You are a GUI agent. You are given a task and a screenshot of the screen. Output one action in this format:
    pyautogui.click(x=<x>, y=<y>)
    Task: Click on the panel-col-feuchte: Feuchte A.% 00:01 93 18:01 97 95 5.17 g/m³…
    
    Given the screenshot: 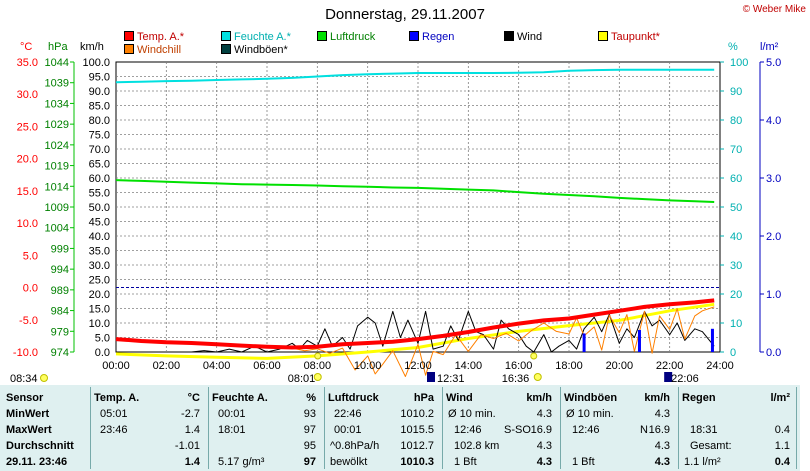 What is the action you would take?
    pyautogui.click(x=267, y=428)
    